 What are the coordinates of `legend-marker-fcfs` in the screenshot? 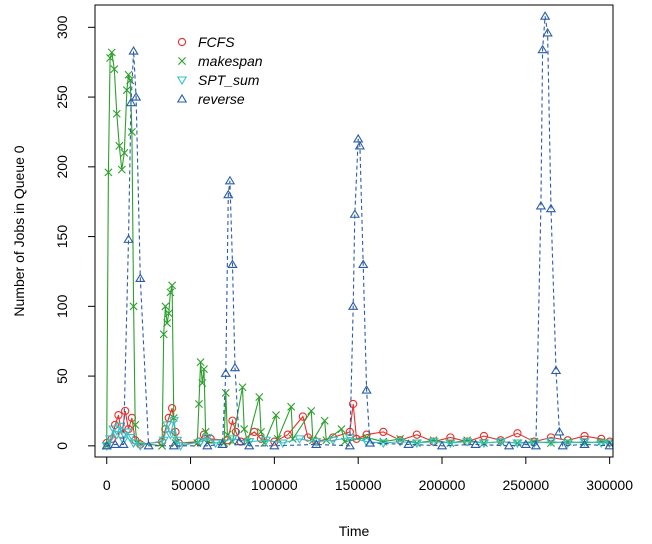 It's located at (182, 42).